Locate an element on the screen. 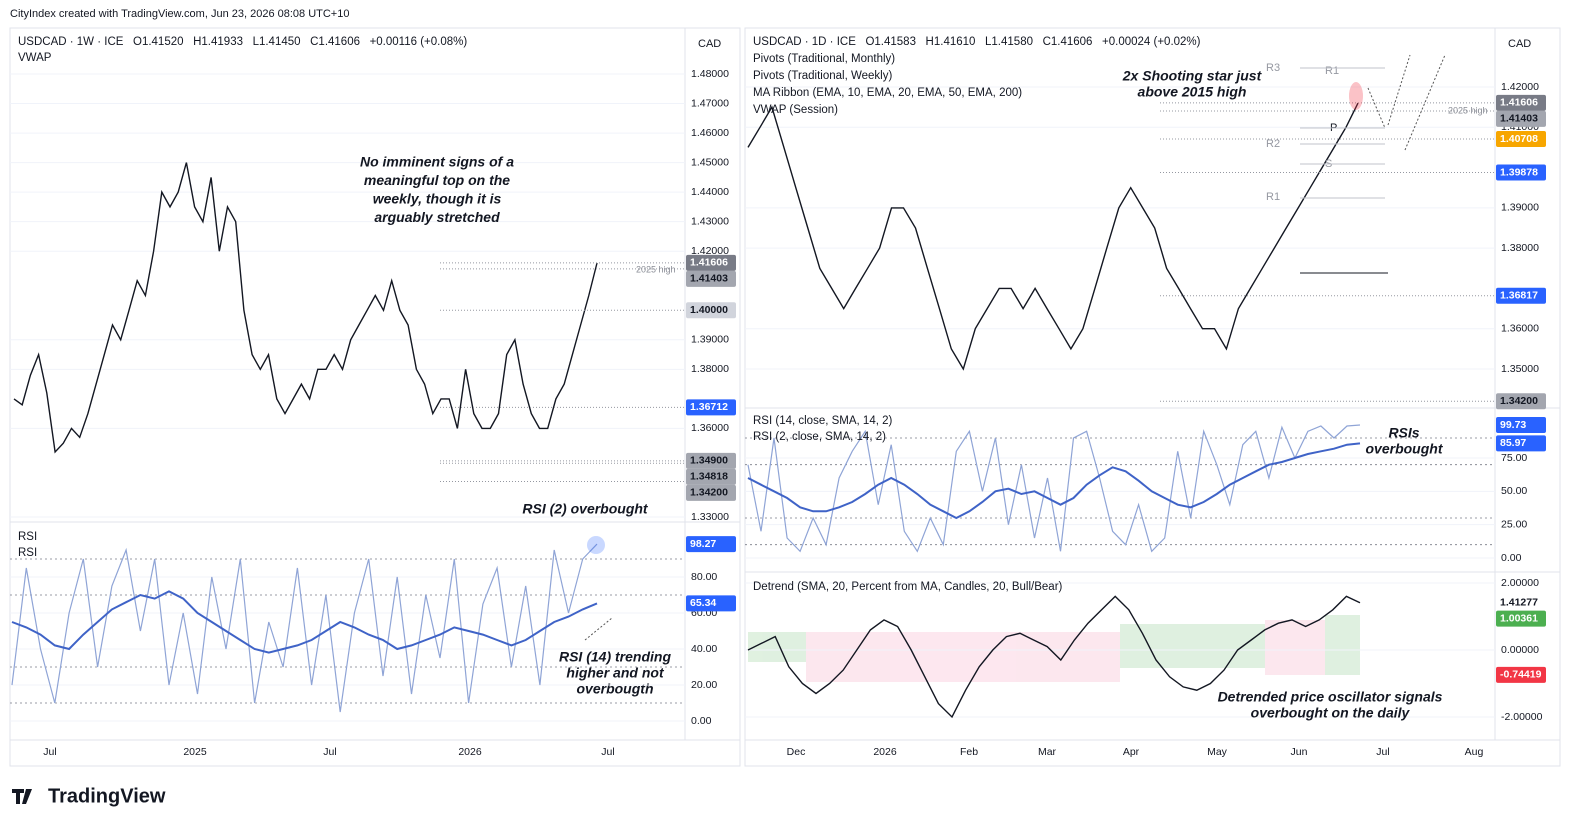 This screenshot has width=1569, height=827. y-tick-label: 80.00 is located at coordinates (704, 577).